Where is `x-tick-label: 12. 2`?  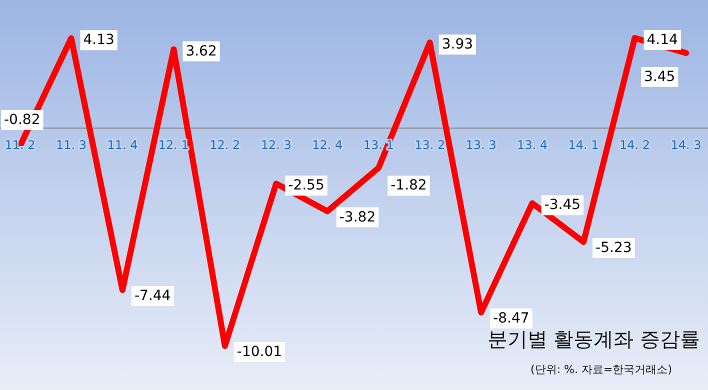
x-tick-label: 12. 2 is located at coordinates (225, 145).